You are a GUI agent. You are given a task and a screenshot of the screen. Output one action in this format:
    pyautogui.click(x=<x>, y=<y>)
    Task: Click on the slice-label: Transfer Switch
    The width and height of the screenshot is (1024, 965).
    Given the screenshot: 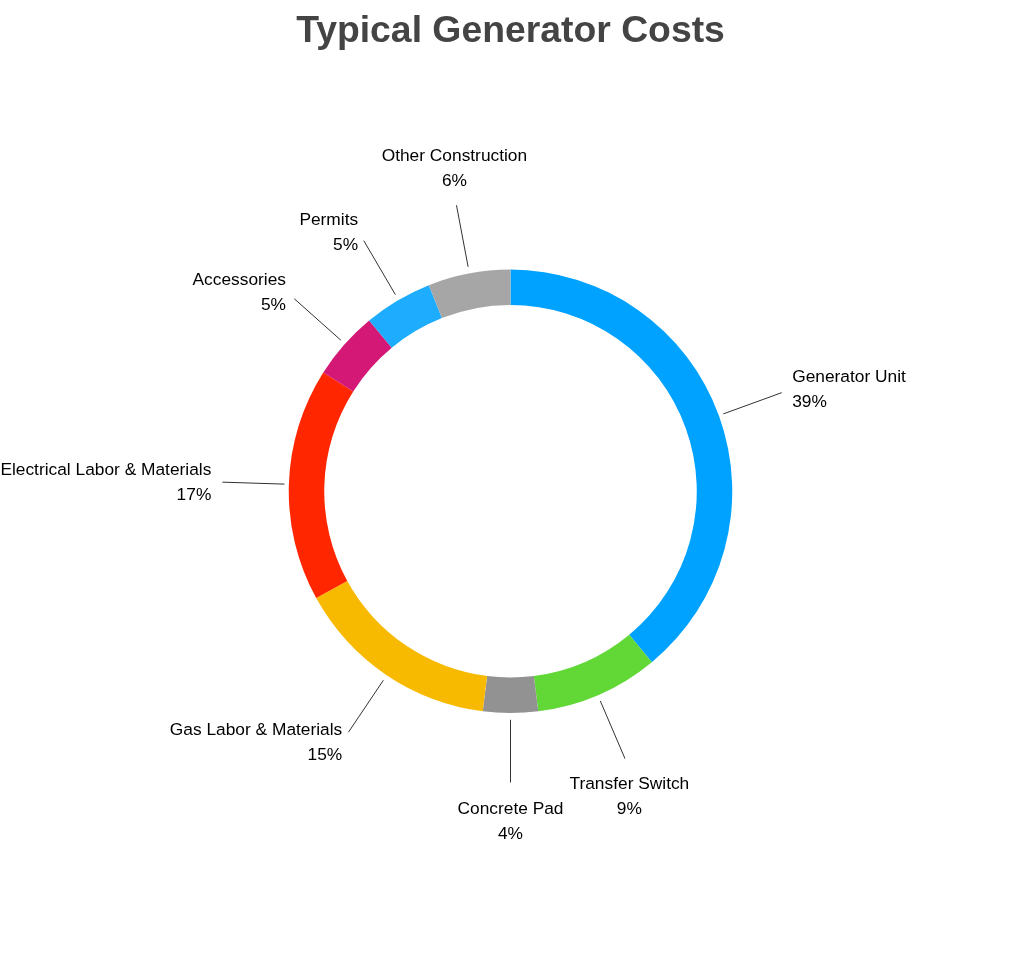 What is the action you would take?
    pyautogui.click(x=629, y=783)
    